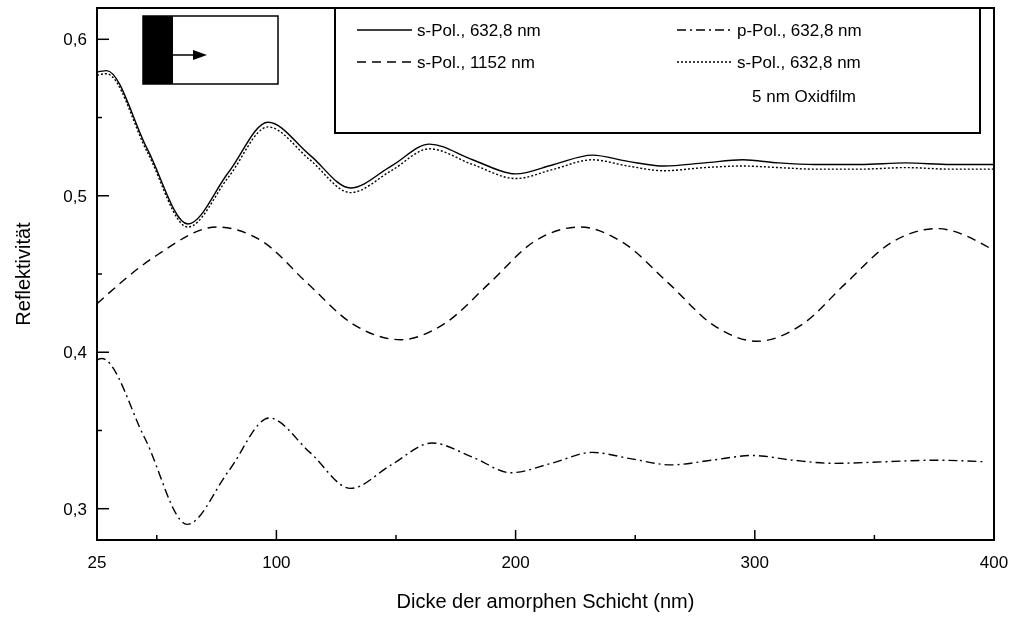 Image resolution: width=1026 pixels, height=622 pixels. What do you see at coordinates (994, 562) in the screenshot?
I see `x-tick-label: 400` at bounding box center [994, 562].